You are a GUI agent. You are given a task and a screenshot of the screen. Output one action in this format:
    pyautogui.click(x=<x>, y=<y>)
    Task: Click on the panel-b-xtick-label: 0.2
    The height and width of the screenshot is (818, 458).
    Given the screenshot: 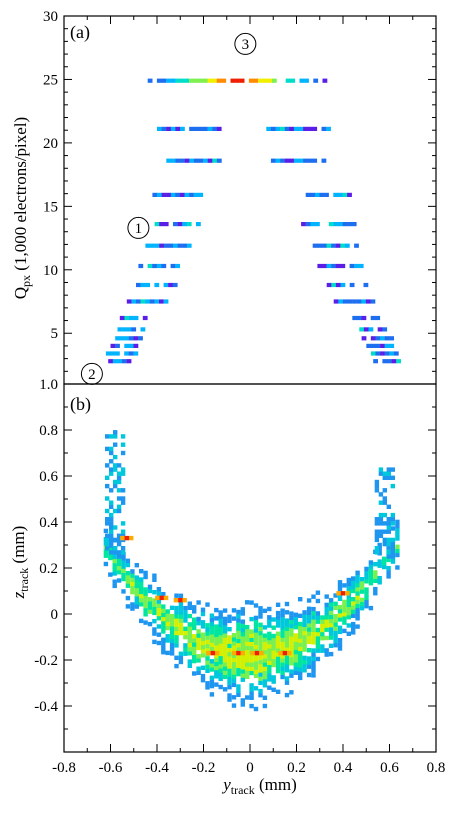 What is the action you would take?
    pyautogui.click(x=296, y=768)
    